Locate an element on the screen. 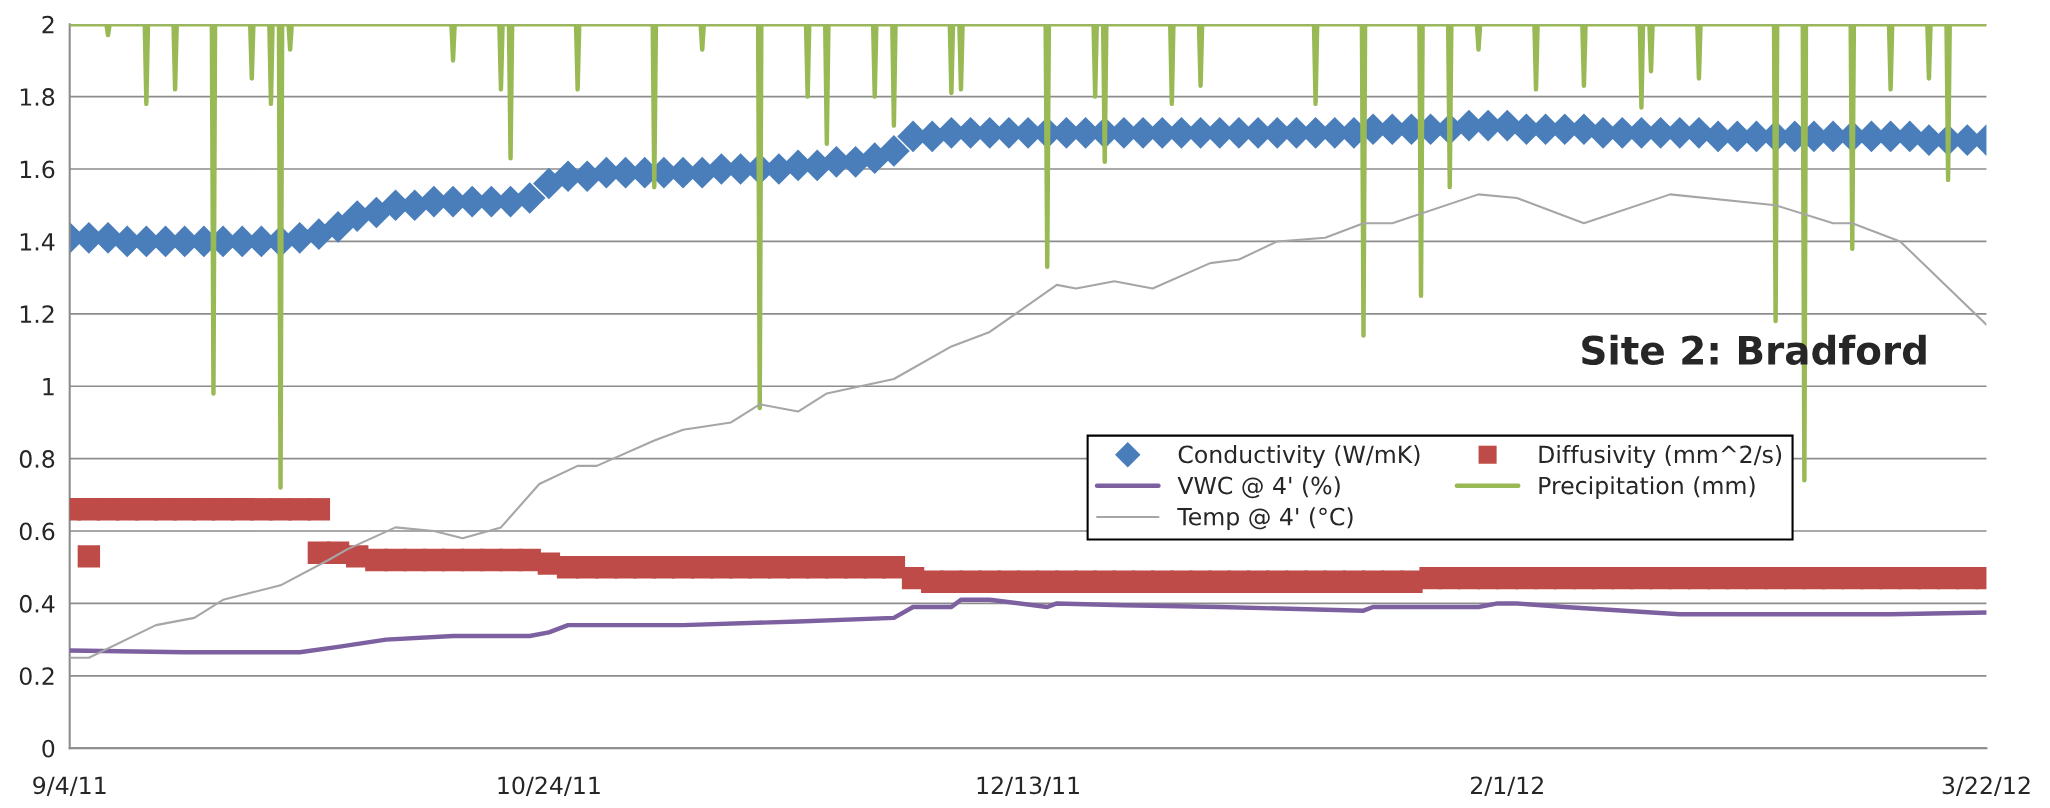  y-tick-label: 0.6 is located at coordinates (37, 531).